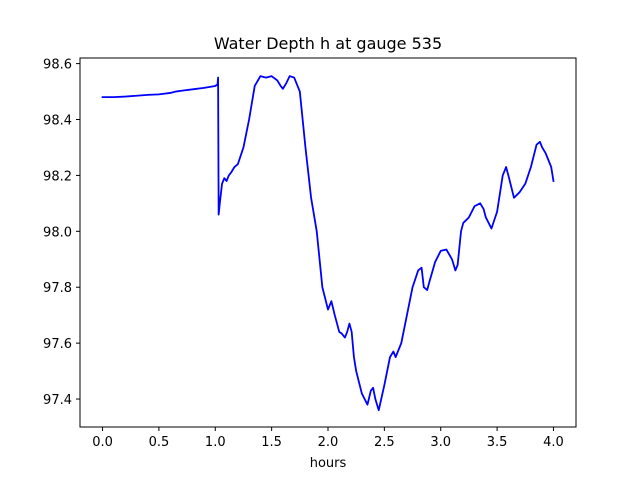 This screenshot has width=640, height=480. What do you see at coordinates (102, 442) in the screenshot?
I see `x-tick-label: 0.0` at bounding box center [102, 442].